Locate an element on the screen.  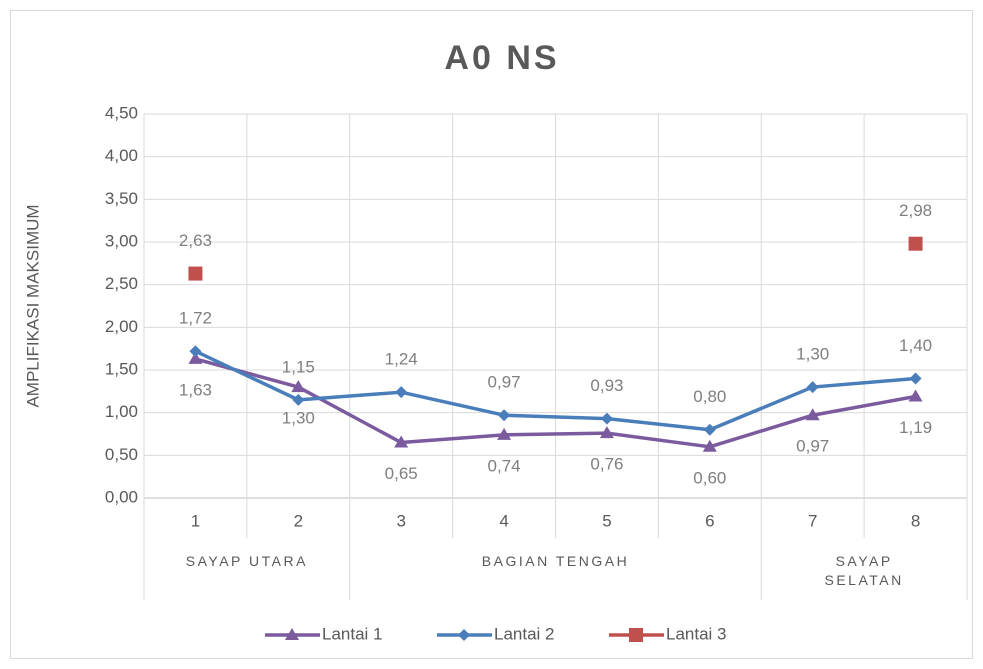
y-tick-label: 4,50 is located at coordinates (121, 112).